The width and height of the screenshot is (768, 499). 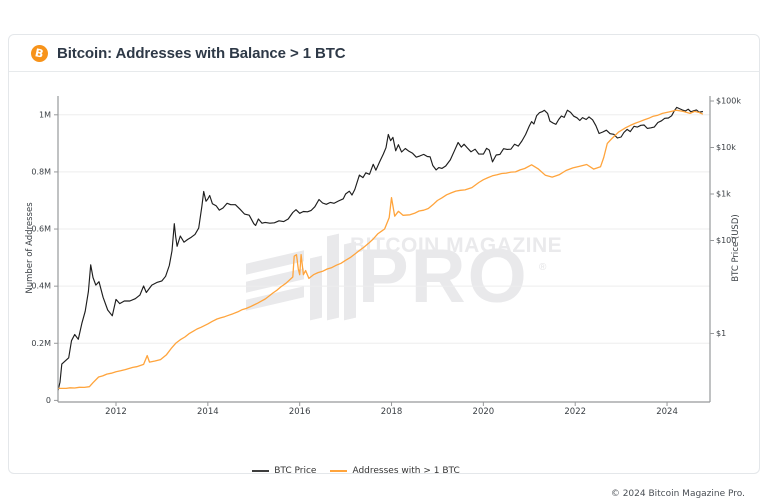 What do you see at coordinates (41, 229) in the screenshot?
I see `y-left-tick-label: 0.6M` at bounding box center [41, 229].